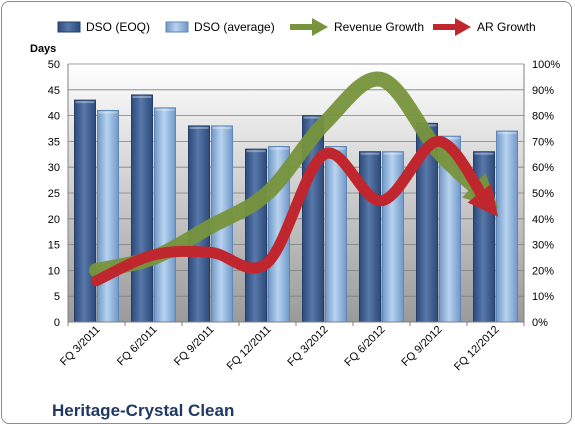 The width and height of the screenshot is (575, 427). Describe the element at coordinates (543, 142) in the screenshot. I see `right-tick-label: 70%` at that location.